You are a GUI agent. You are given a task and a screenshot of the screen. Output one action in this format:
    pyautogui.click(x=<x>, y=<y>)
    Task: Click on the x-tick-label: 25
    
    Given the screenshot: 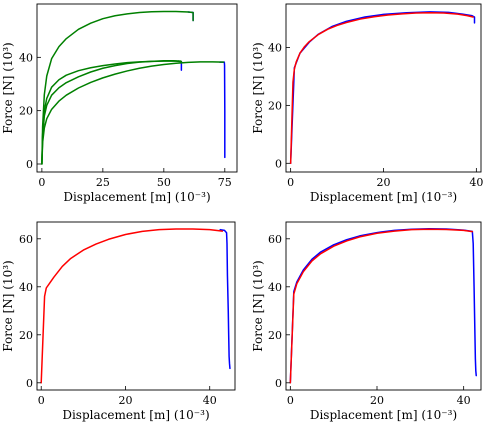 What is the action you would take?
    pyautogui.click(x=103, y=182)
    